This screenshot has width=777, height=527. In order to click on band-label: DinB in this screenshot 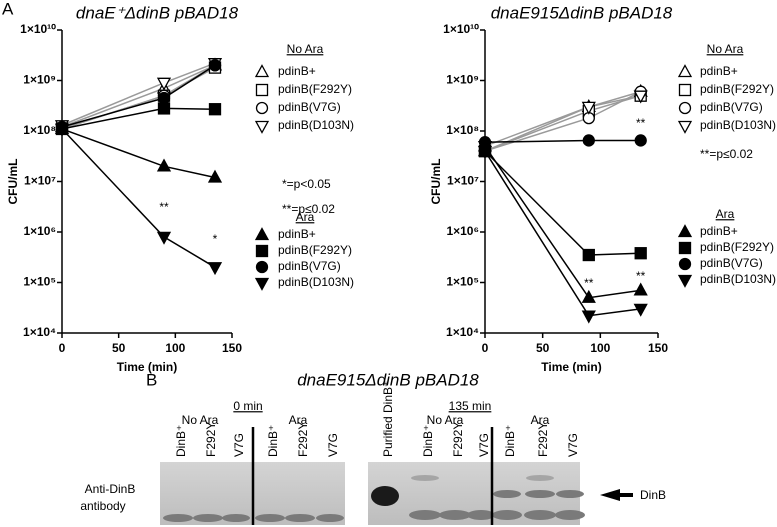, I will do `click(653, 495)`.